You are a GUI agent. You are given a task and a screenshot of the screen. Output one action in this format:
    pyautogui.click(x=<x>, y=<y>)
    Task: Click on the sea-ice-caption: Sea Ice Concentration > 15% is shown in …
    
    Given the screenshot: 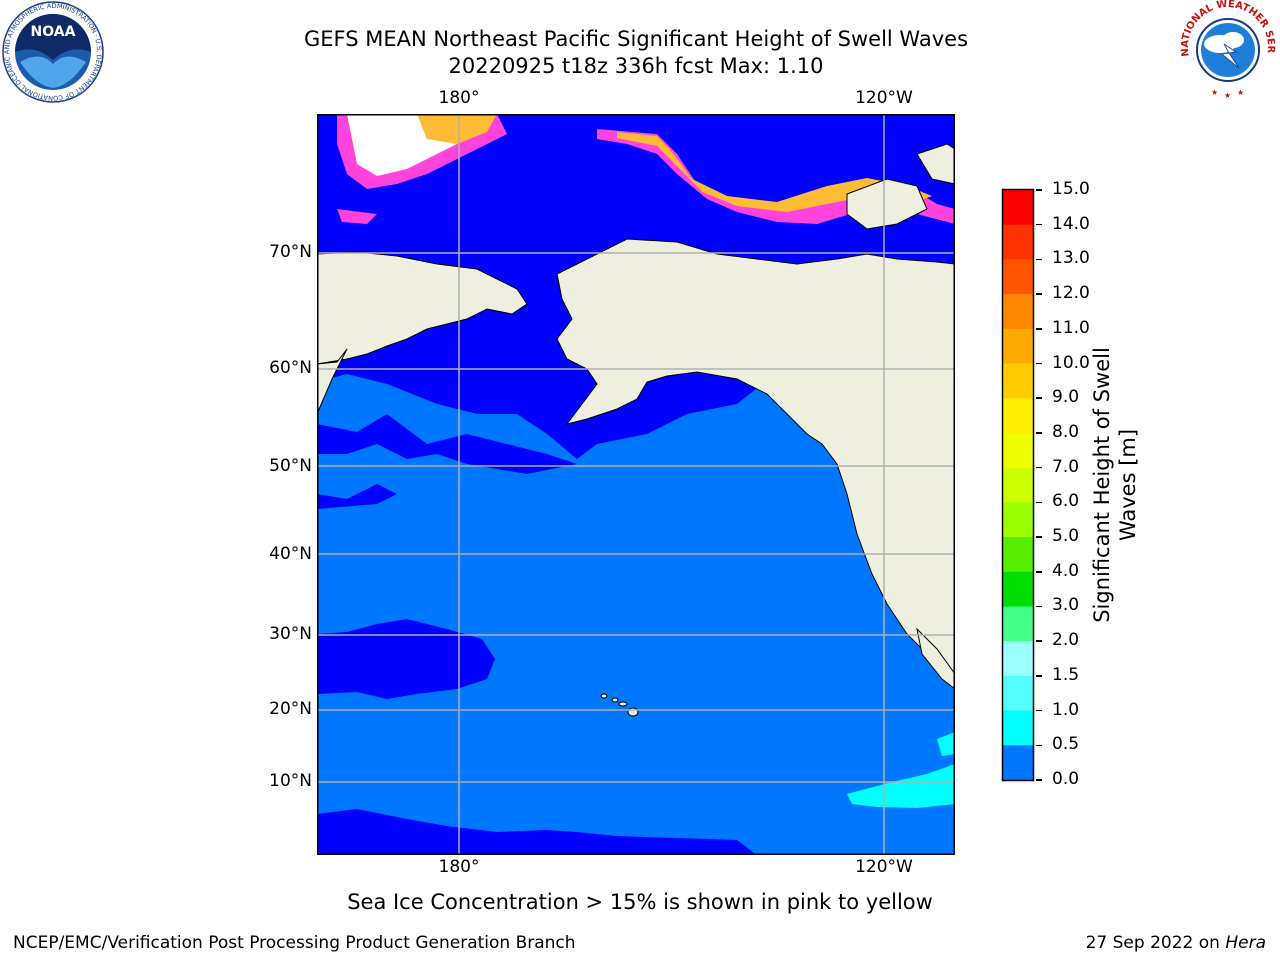 What is the action you would take?
    pyautogui.click(x=640, y=902)
    